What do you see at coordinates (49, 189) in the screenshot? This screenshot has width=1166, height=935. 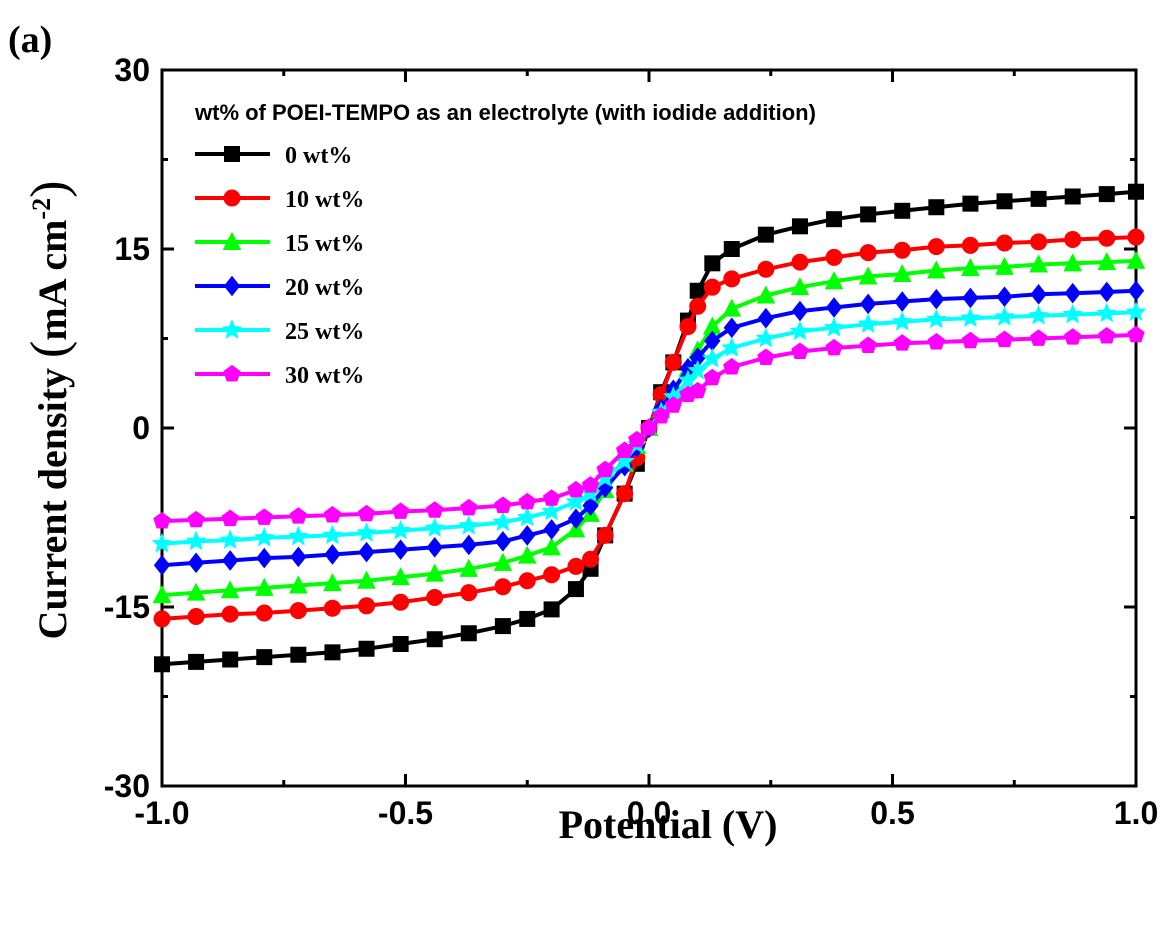 I see `y-axis-title-paren-close: )` at bounding box center [49, 189].